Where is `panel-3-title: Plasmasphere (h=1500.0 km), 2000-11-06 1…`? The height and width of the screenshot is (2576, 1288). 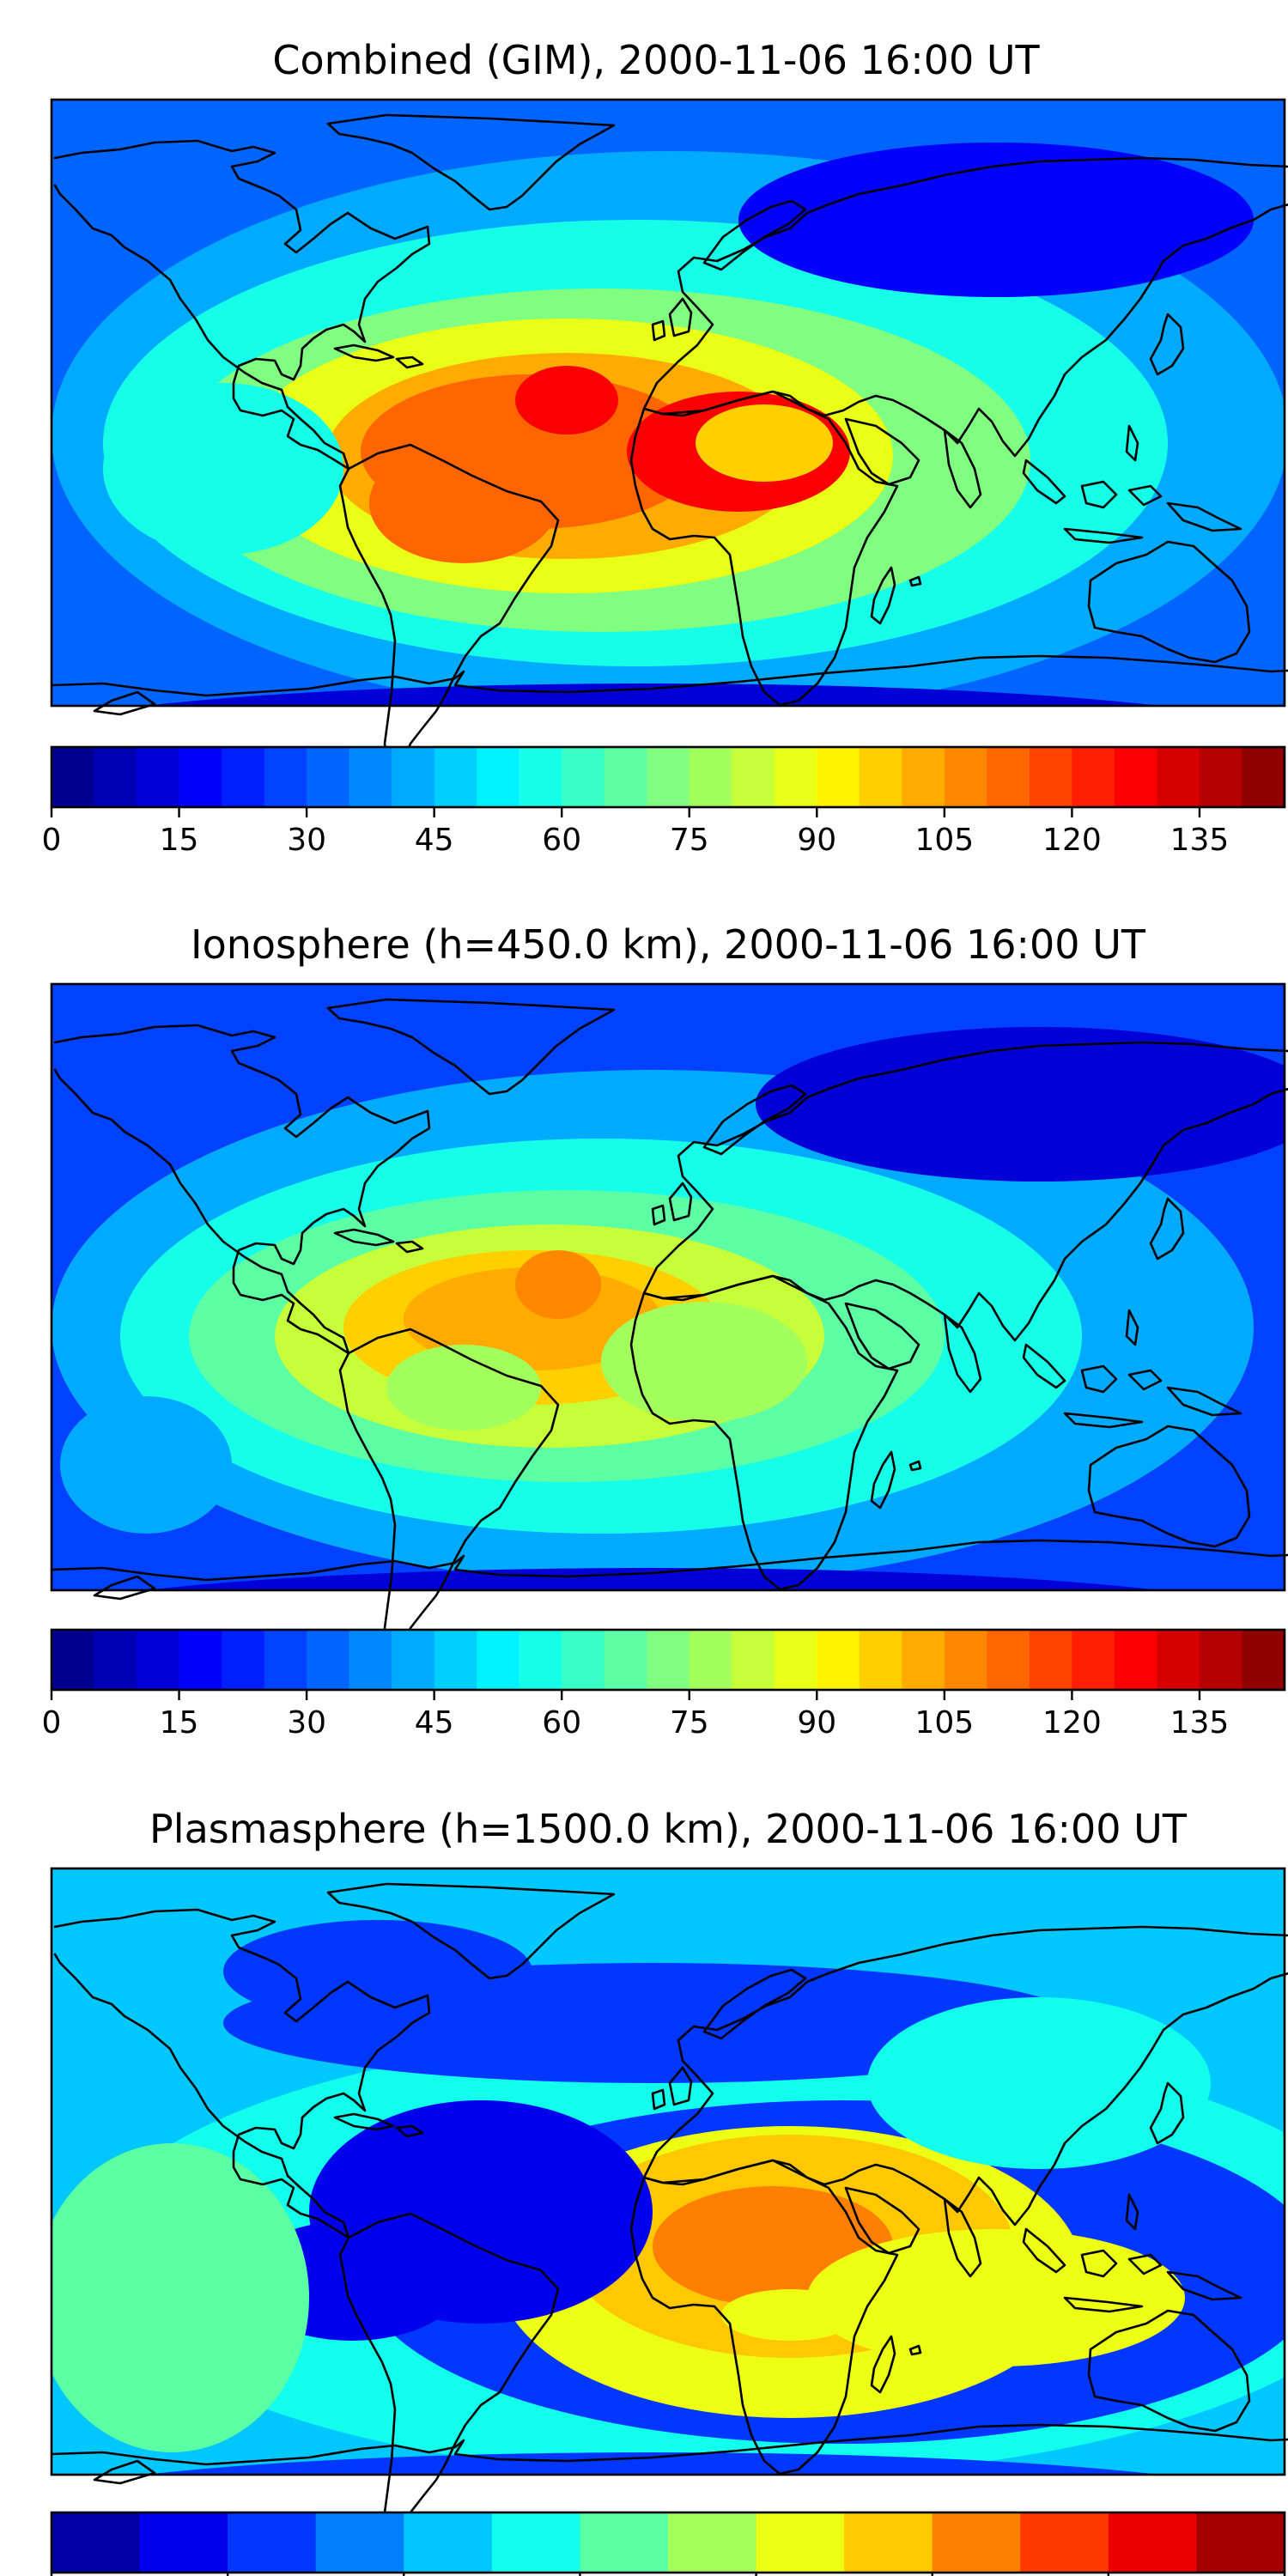
panel-3-title: Plasmasphere (h=1500.0 km), 2000-11-06 1… is located at coordinates (669, 1829).